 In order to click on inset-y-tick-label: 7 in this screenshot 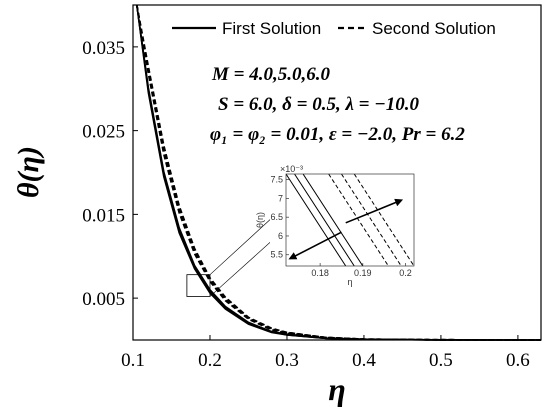, I will do `click(280, 198)`.